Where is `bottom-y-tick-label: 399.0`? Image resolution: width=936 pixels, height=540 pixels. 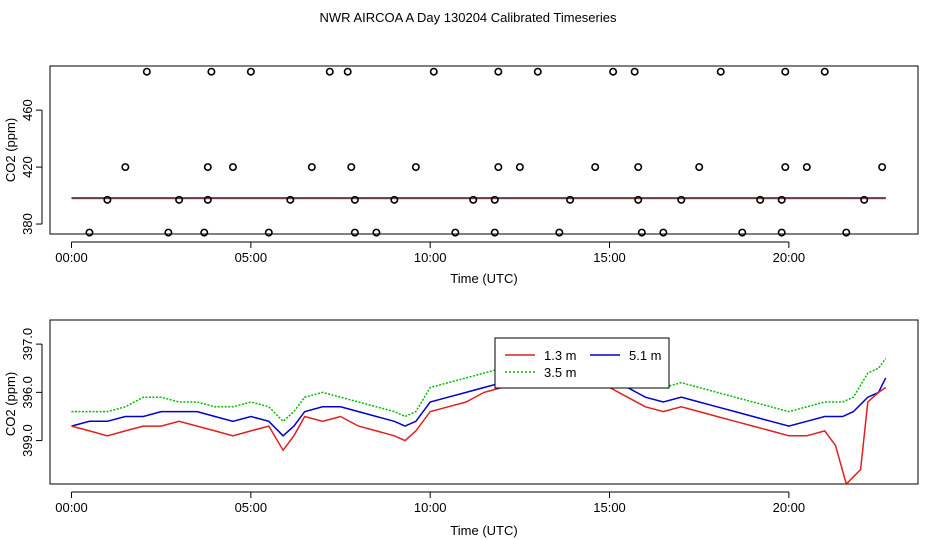
bottom-y-tick-label: 399.0 is located at coordinates (27, 440).